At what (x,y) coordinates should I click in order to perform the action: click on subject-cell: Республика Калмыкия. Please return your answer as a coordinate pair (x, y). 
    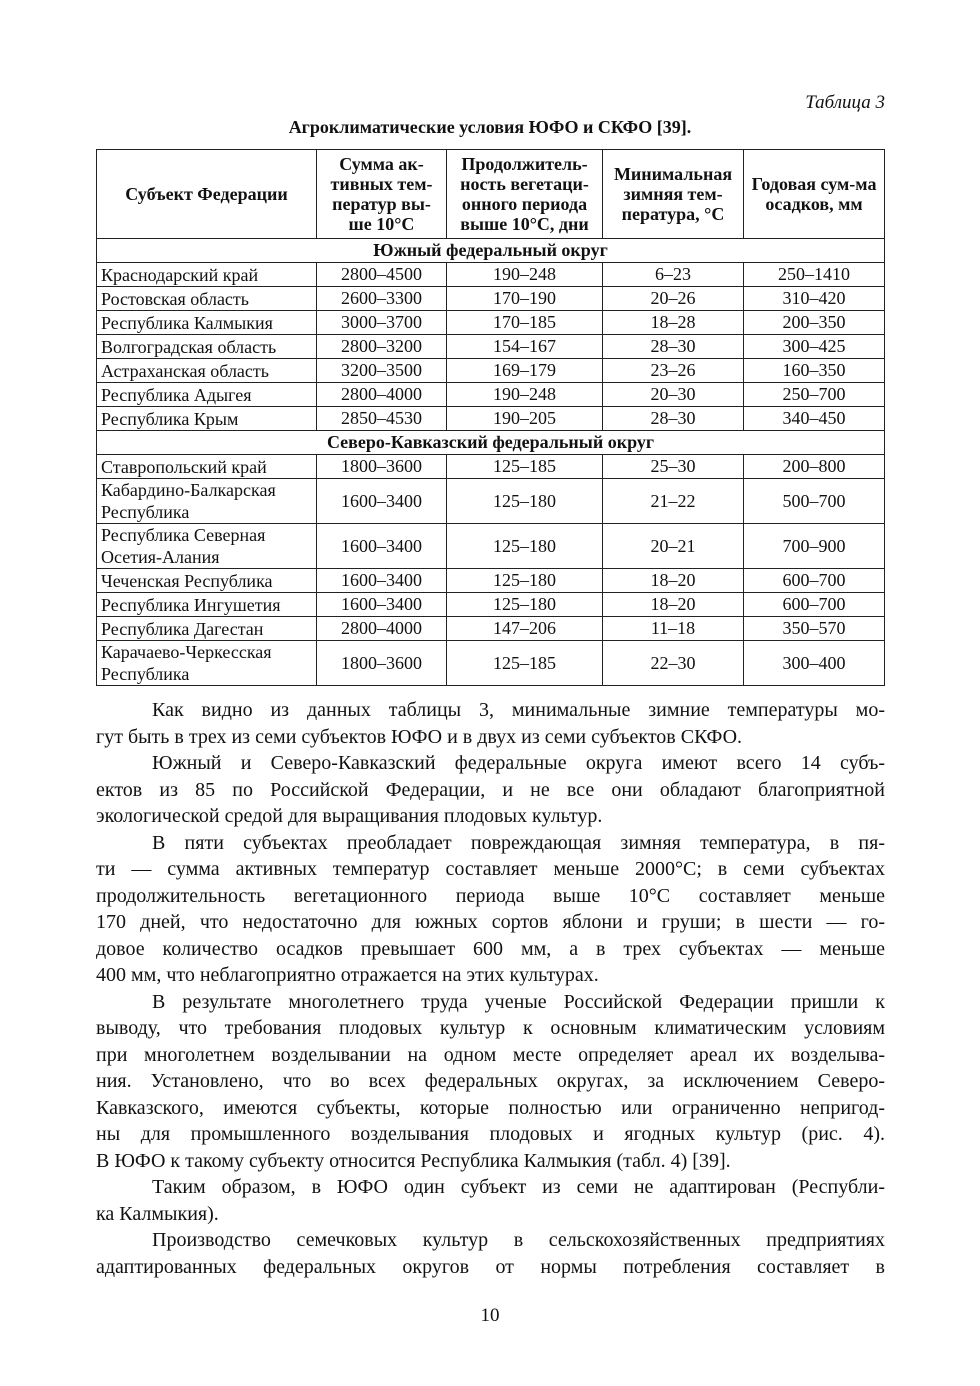
    Looking at the image, I should click on (206, 322).